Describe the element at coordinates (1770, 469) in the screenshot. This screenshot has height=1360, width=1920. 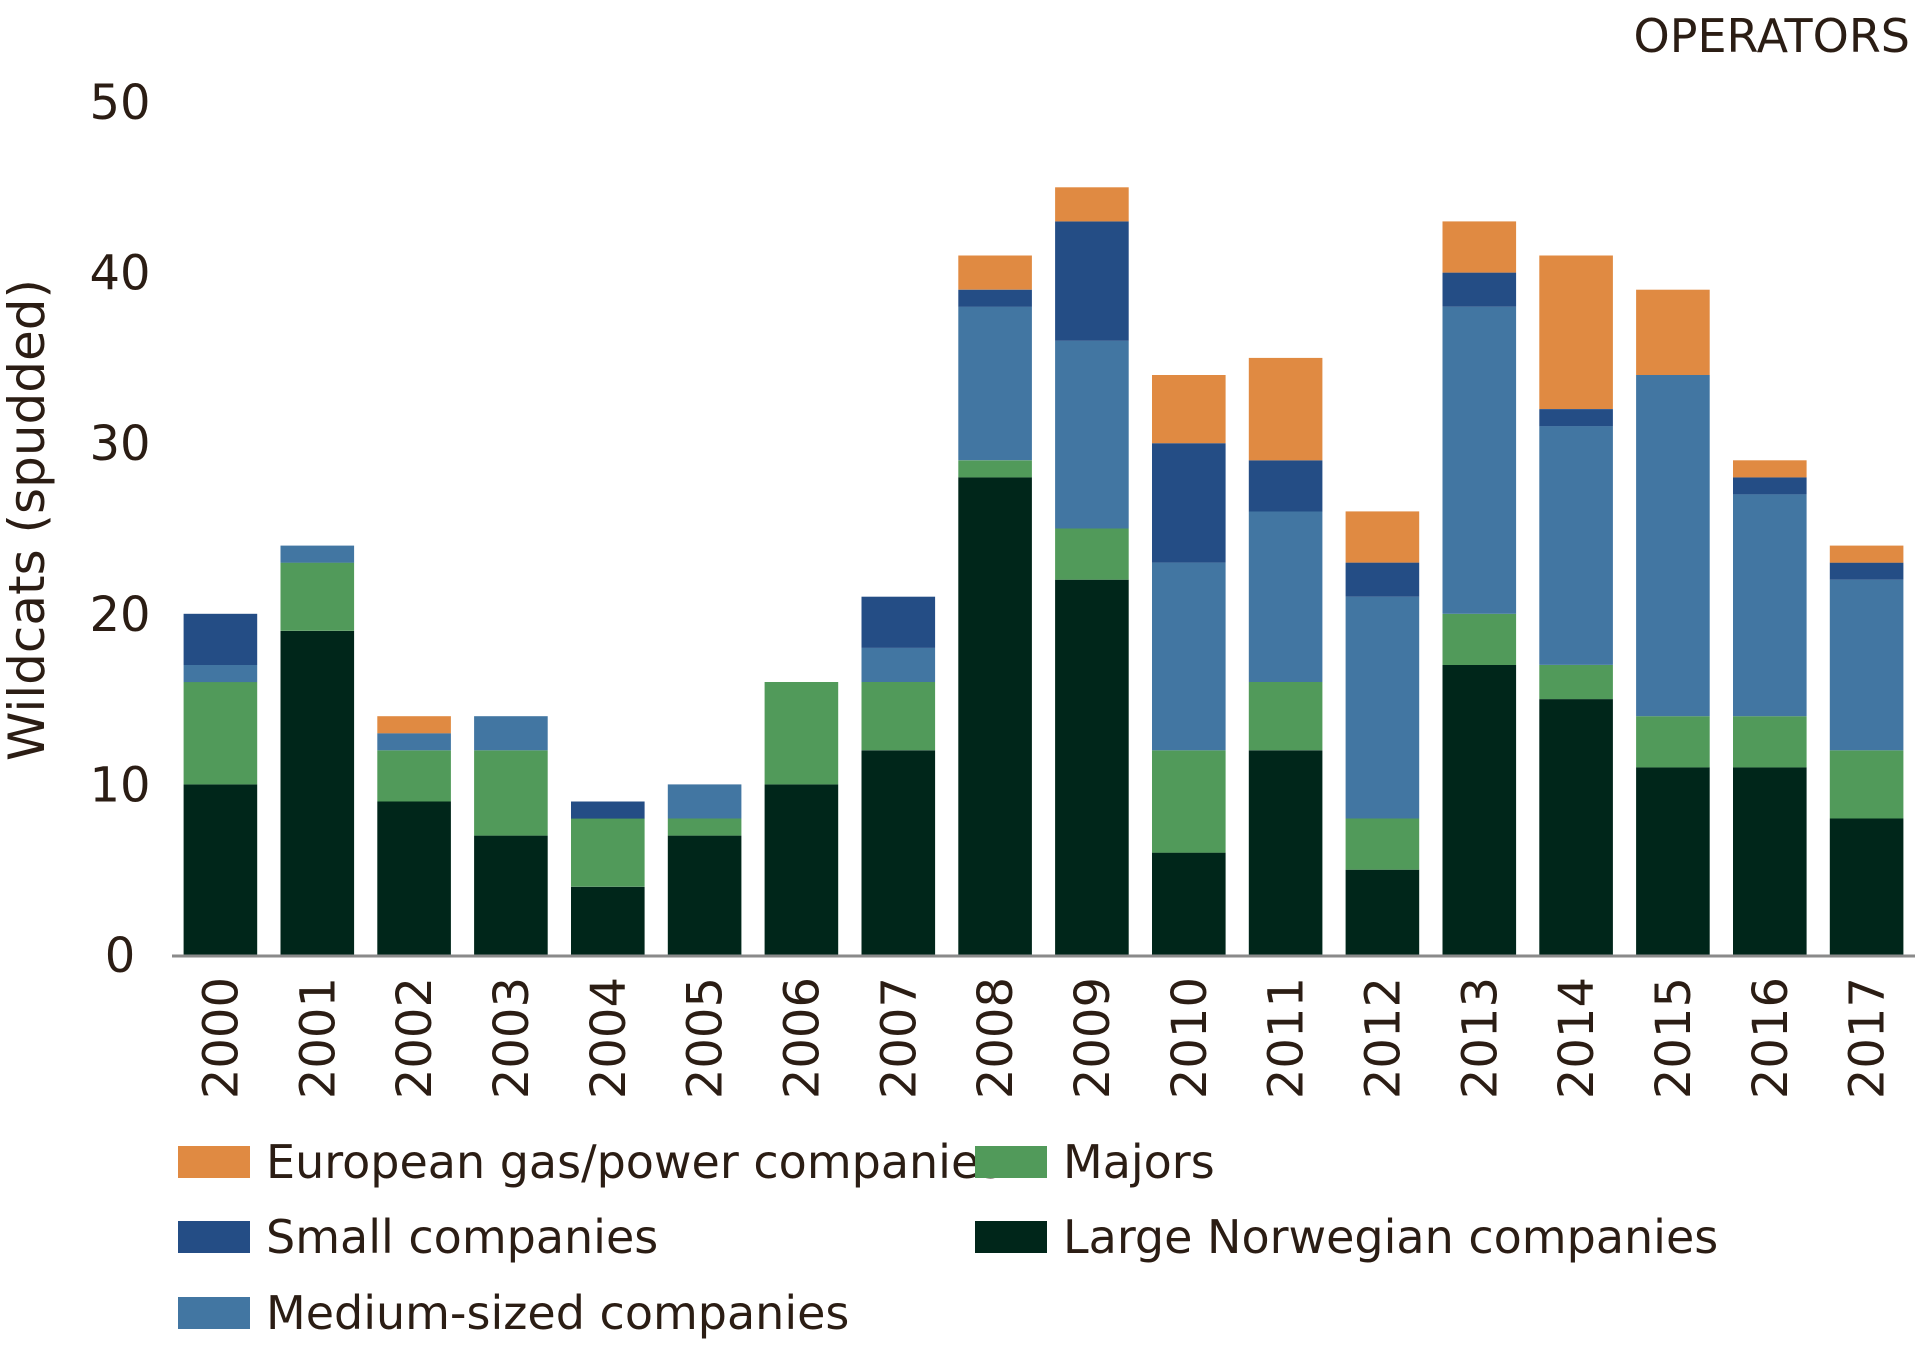
I see `bar-segment-2016-european-gas-power-companies` at that location.